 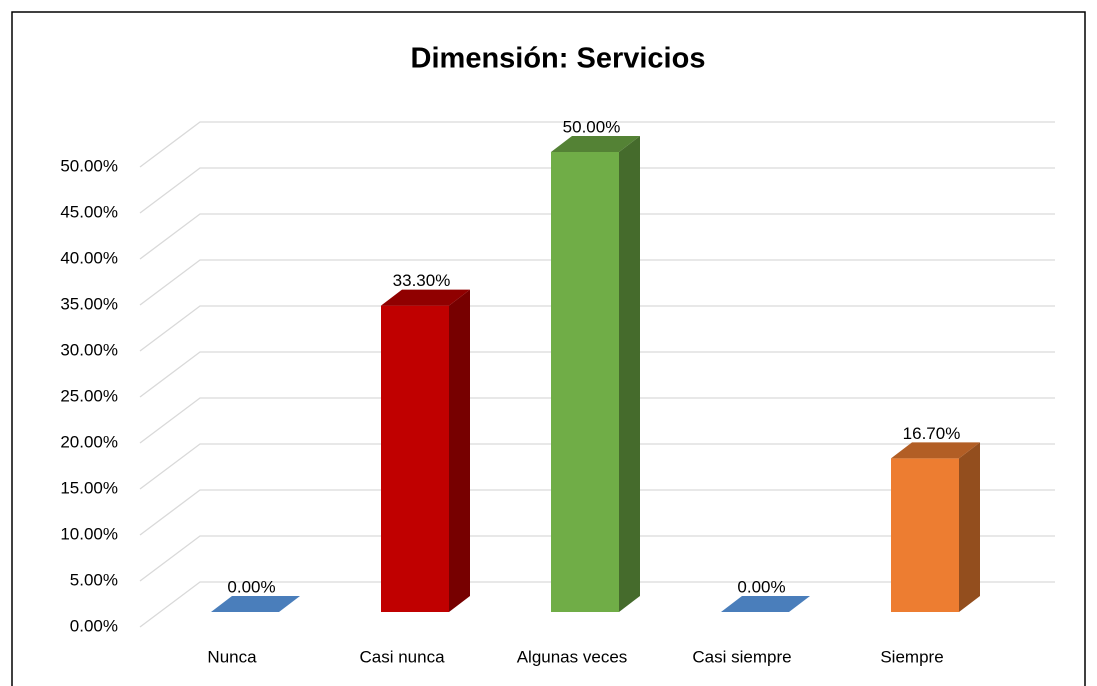 I want to click on x-tick-label: Algunas veces, so click(x=572, y=656).